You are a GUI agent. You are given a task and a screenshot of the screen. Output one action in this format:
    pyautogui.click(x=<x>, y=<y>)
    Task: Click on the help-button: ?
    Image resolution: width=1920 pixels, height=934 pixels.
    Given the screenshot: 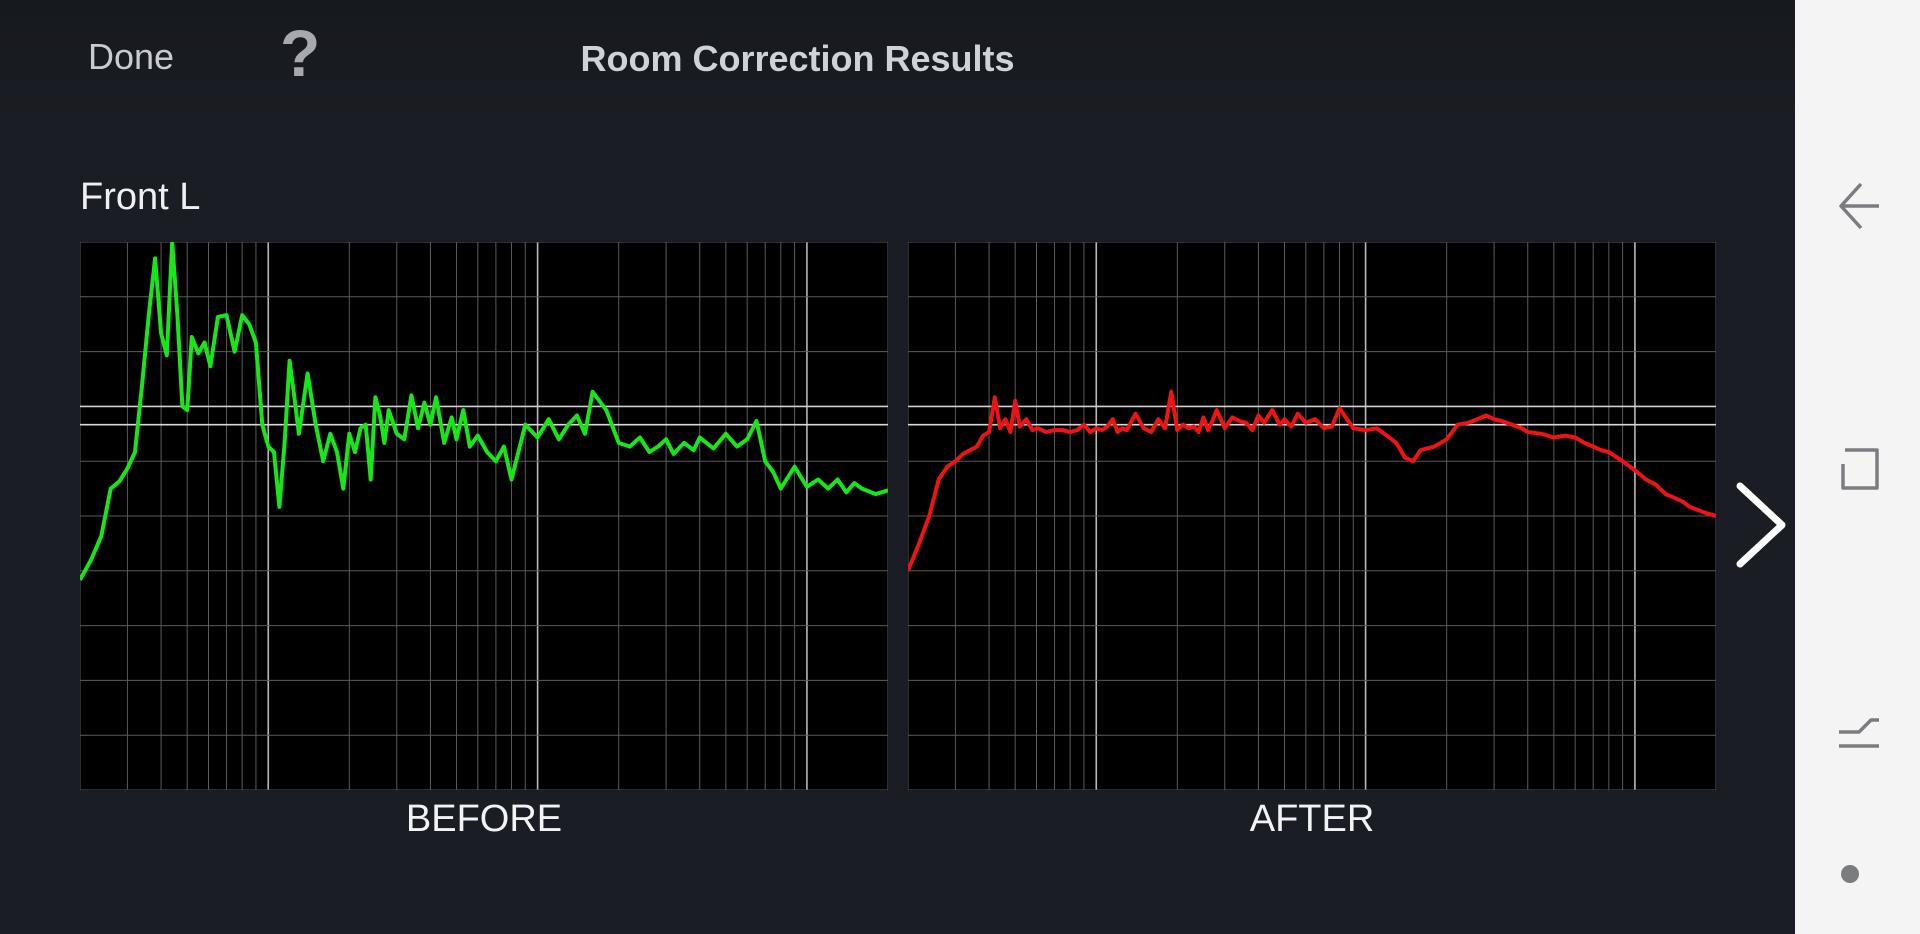 What is the action you would take?
    pyautogui.click(x=300, y=53)
    